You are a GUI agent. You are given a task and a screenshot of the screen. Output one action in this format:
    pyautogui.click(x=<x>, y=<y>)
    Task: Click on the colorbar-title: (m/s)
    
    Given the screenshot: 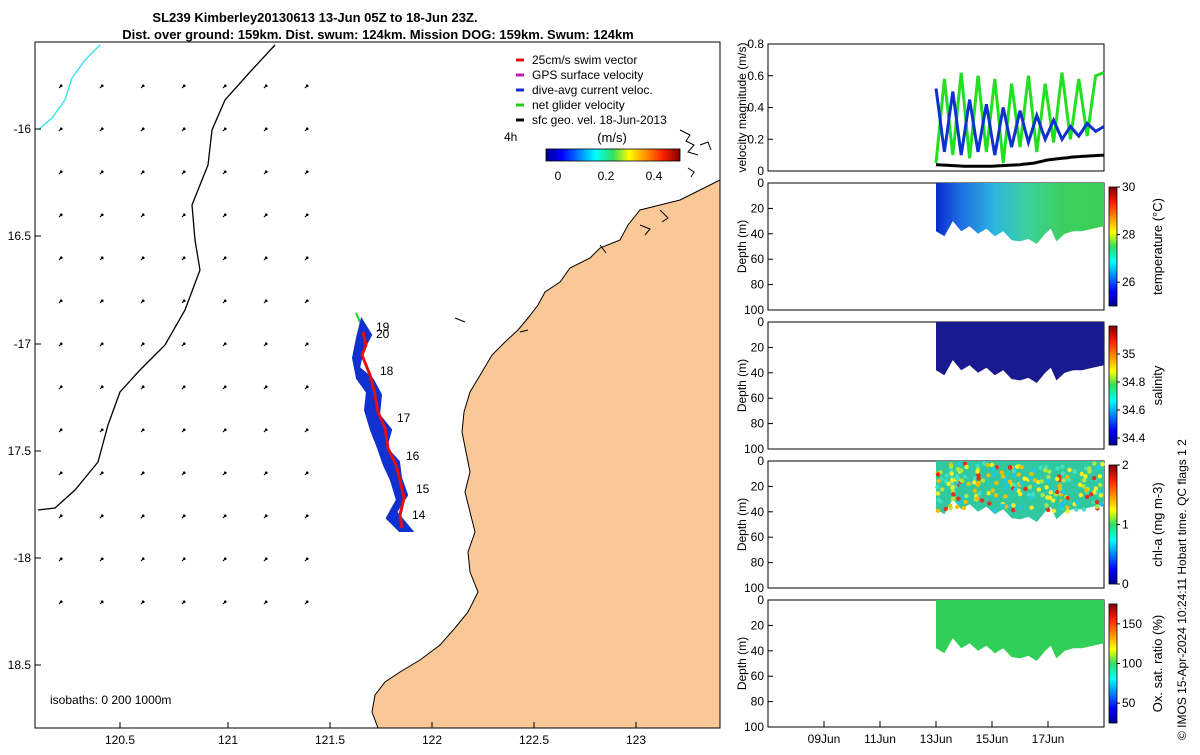 What is the action you would take?
    pyautogui.click(x=612, y=137)
    